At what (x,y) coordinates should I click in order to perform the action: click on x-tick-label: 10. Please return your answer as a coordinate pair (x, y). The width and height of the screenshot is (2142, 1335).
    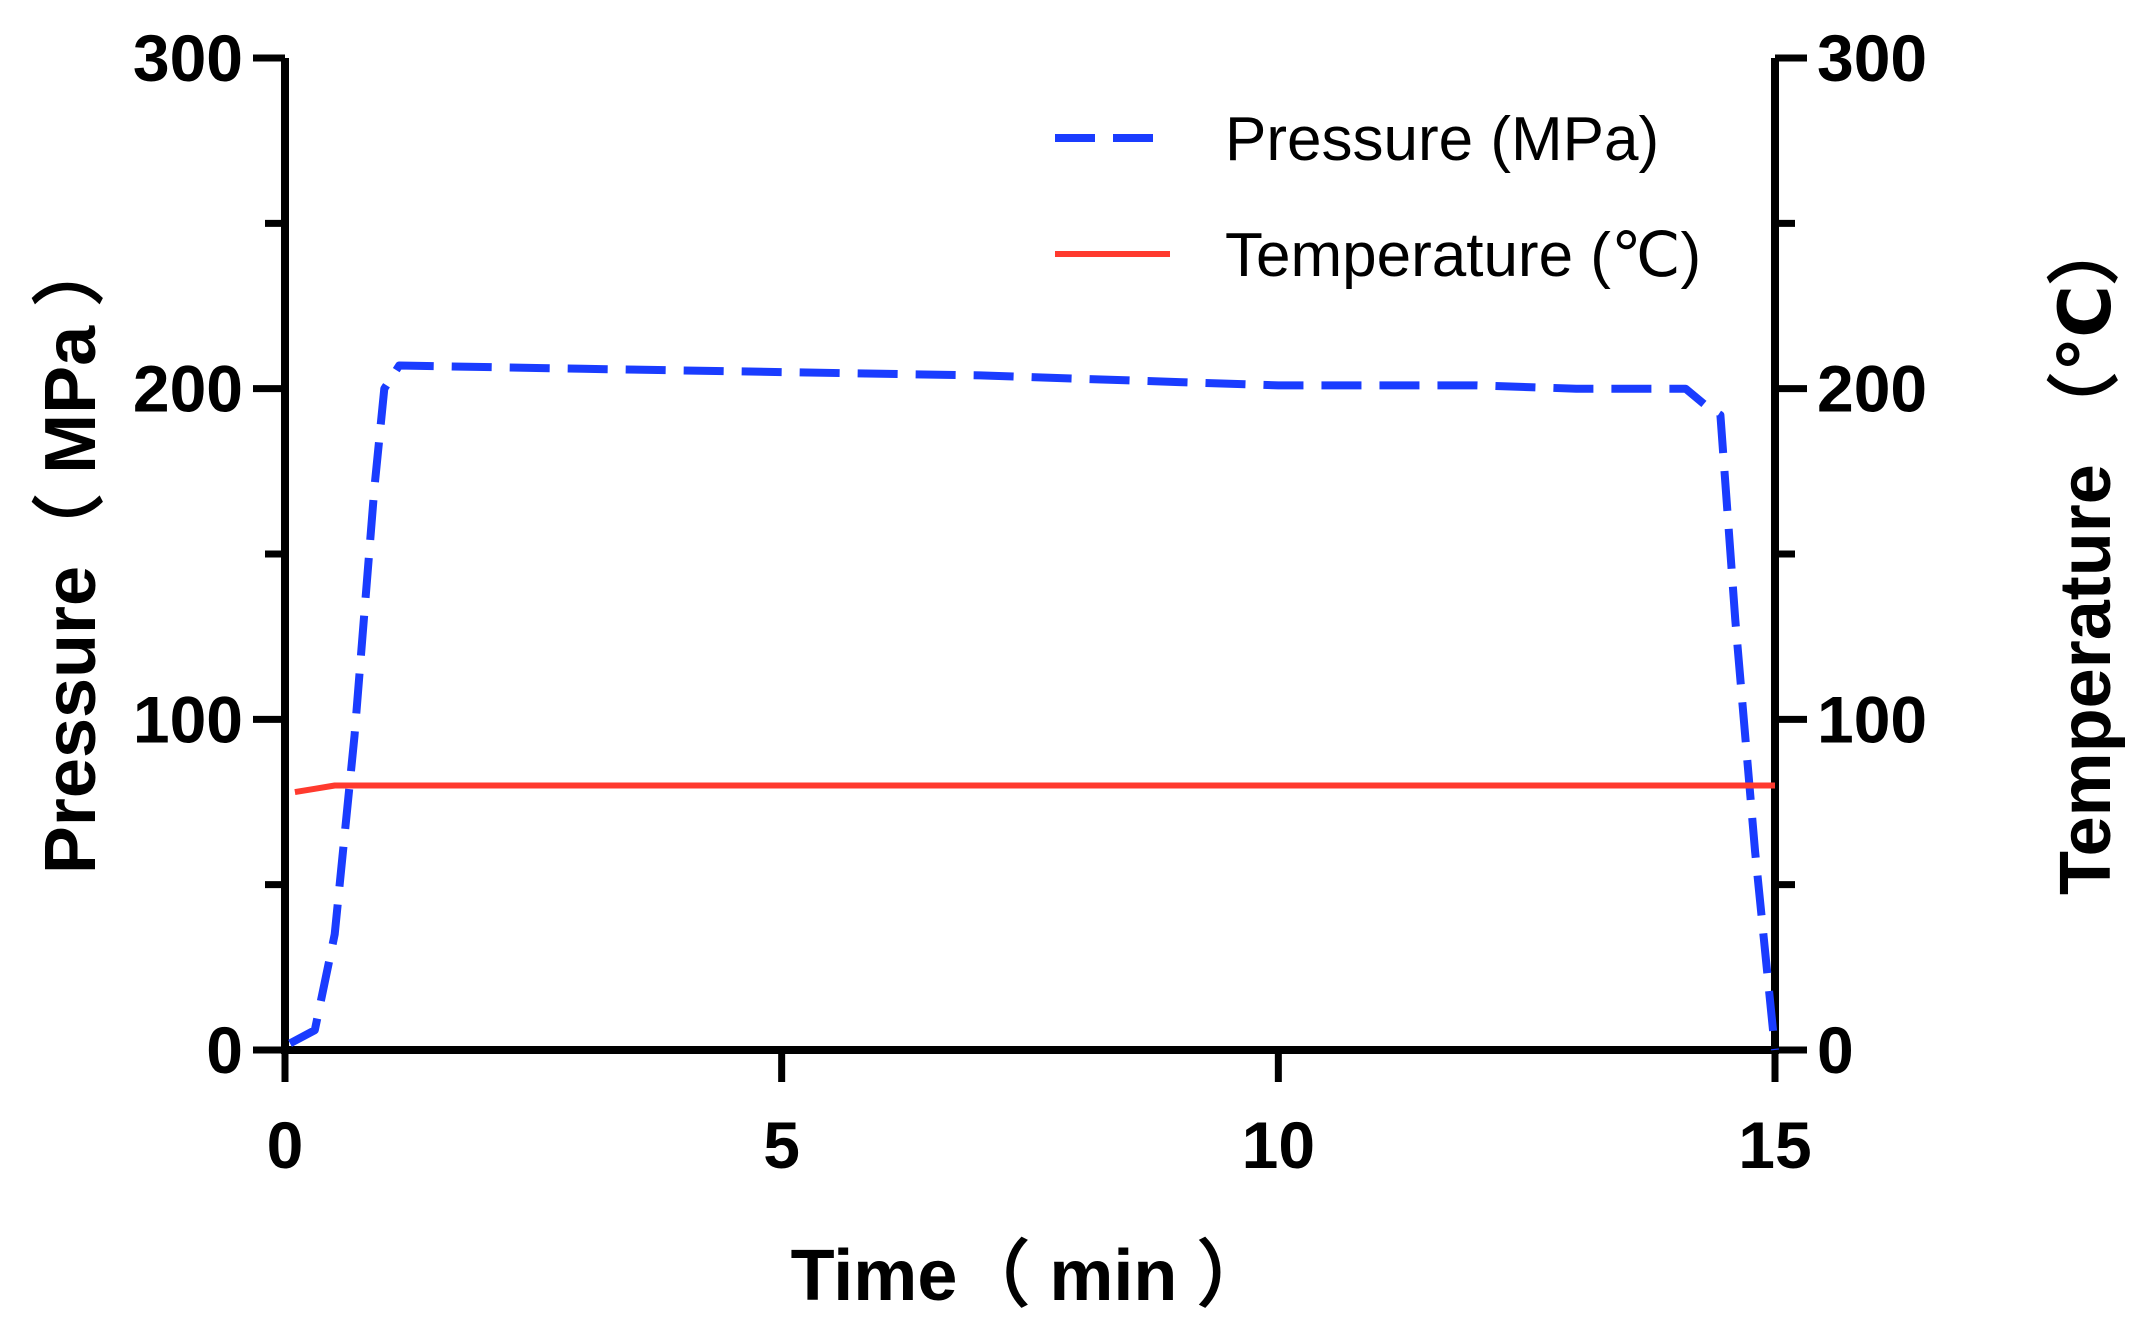
    Looking at the image, I should click on (1278, 1145).